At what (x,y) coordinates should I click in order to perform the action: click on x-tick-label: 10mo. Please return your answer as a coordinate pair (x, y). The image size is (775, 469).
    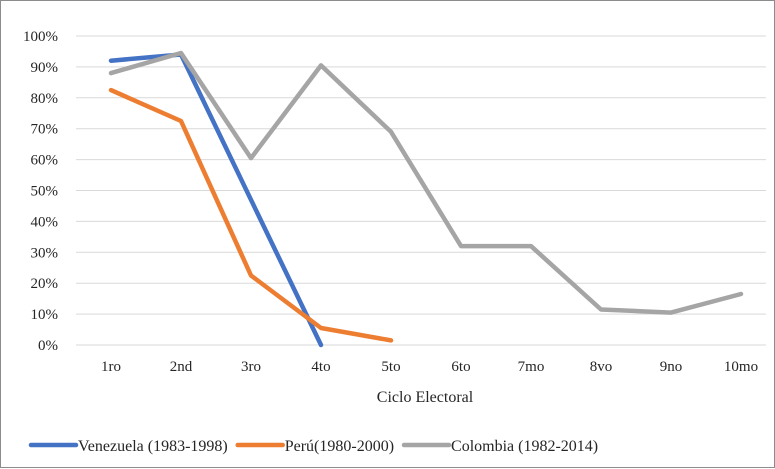
    Looking at the image, I should click on (741, 367).